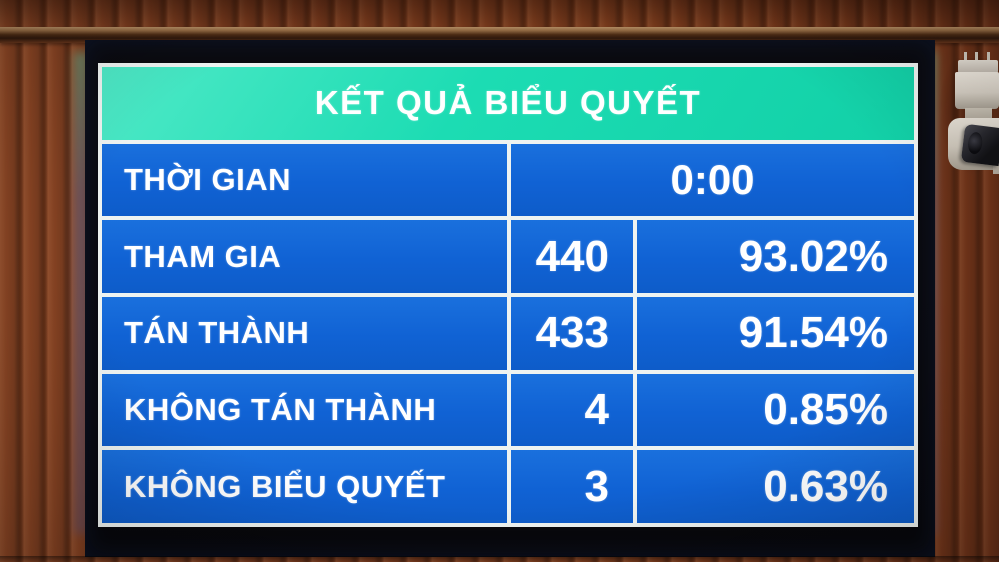  I want to click on cell-time-value: 0:00, so click(712, 180).